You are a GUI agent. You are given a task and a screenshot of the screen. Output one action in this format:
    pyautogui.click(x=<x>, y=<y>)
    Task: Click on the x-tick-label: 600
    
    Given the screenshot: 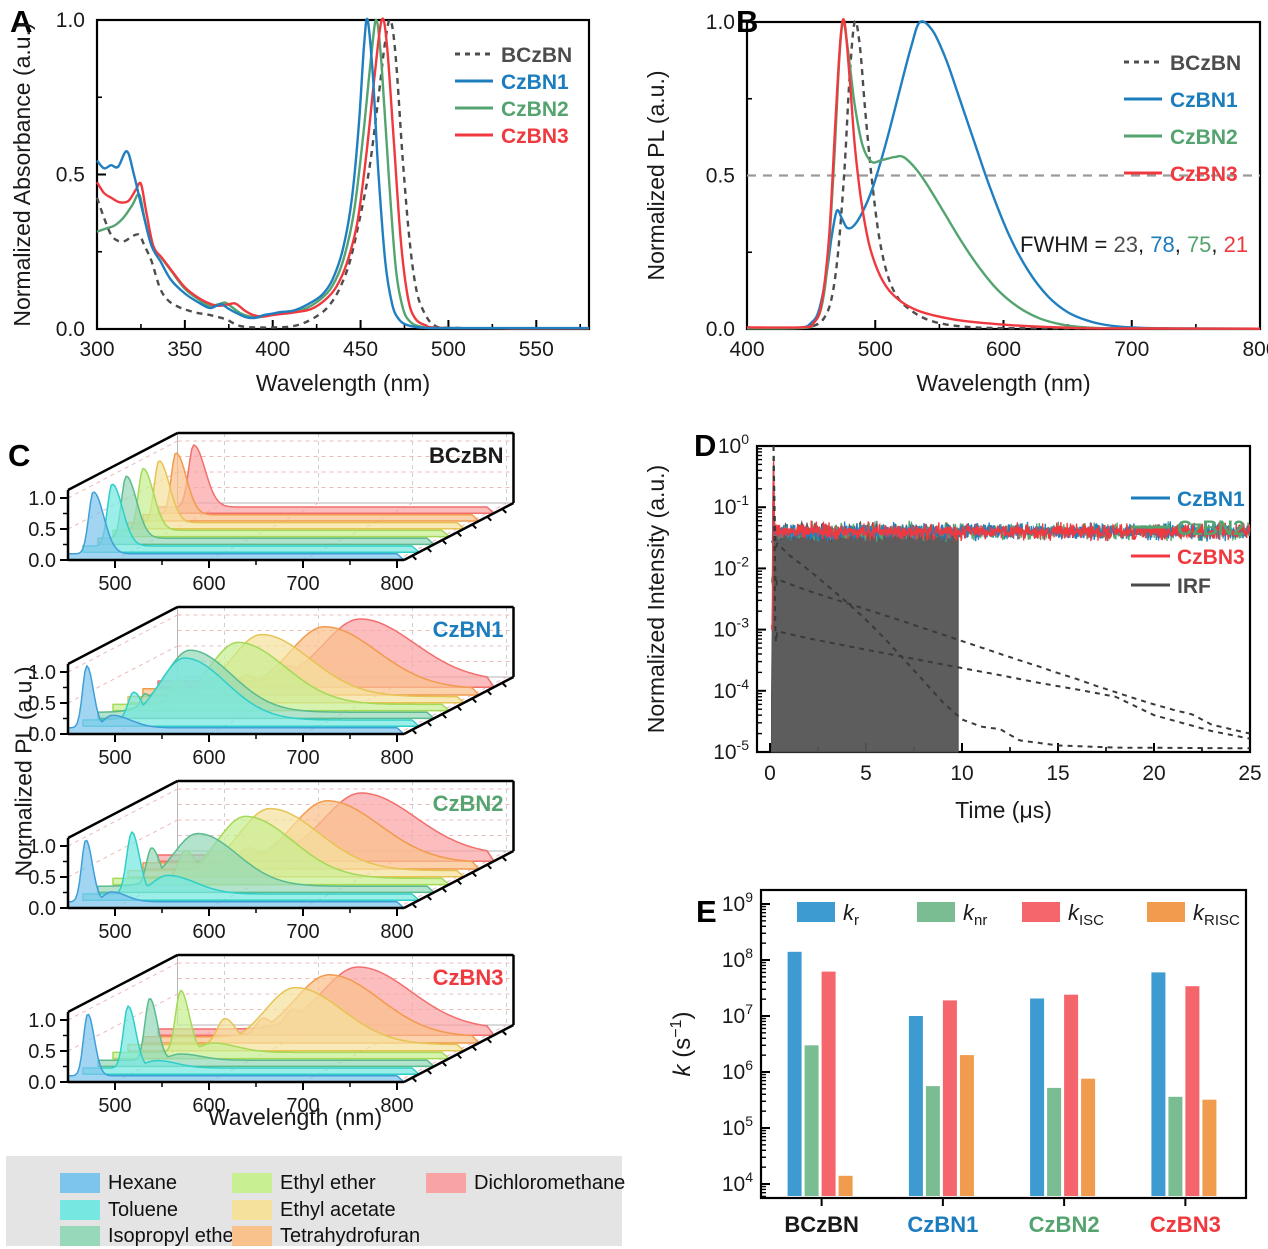 What is the action you would take?
    pyautogui.click(x=208, y=1106)
    